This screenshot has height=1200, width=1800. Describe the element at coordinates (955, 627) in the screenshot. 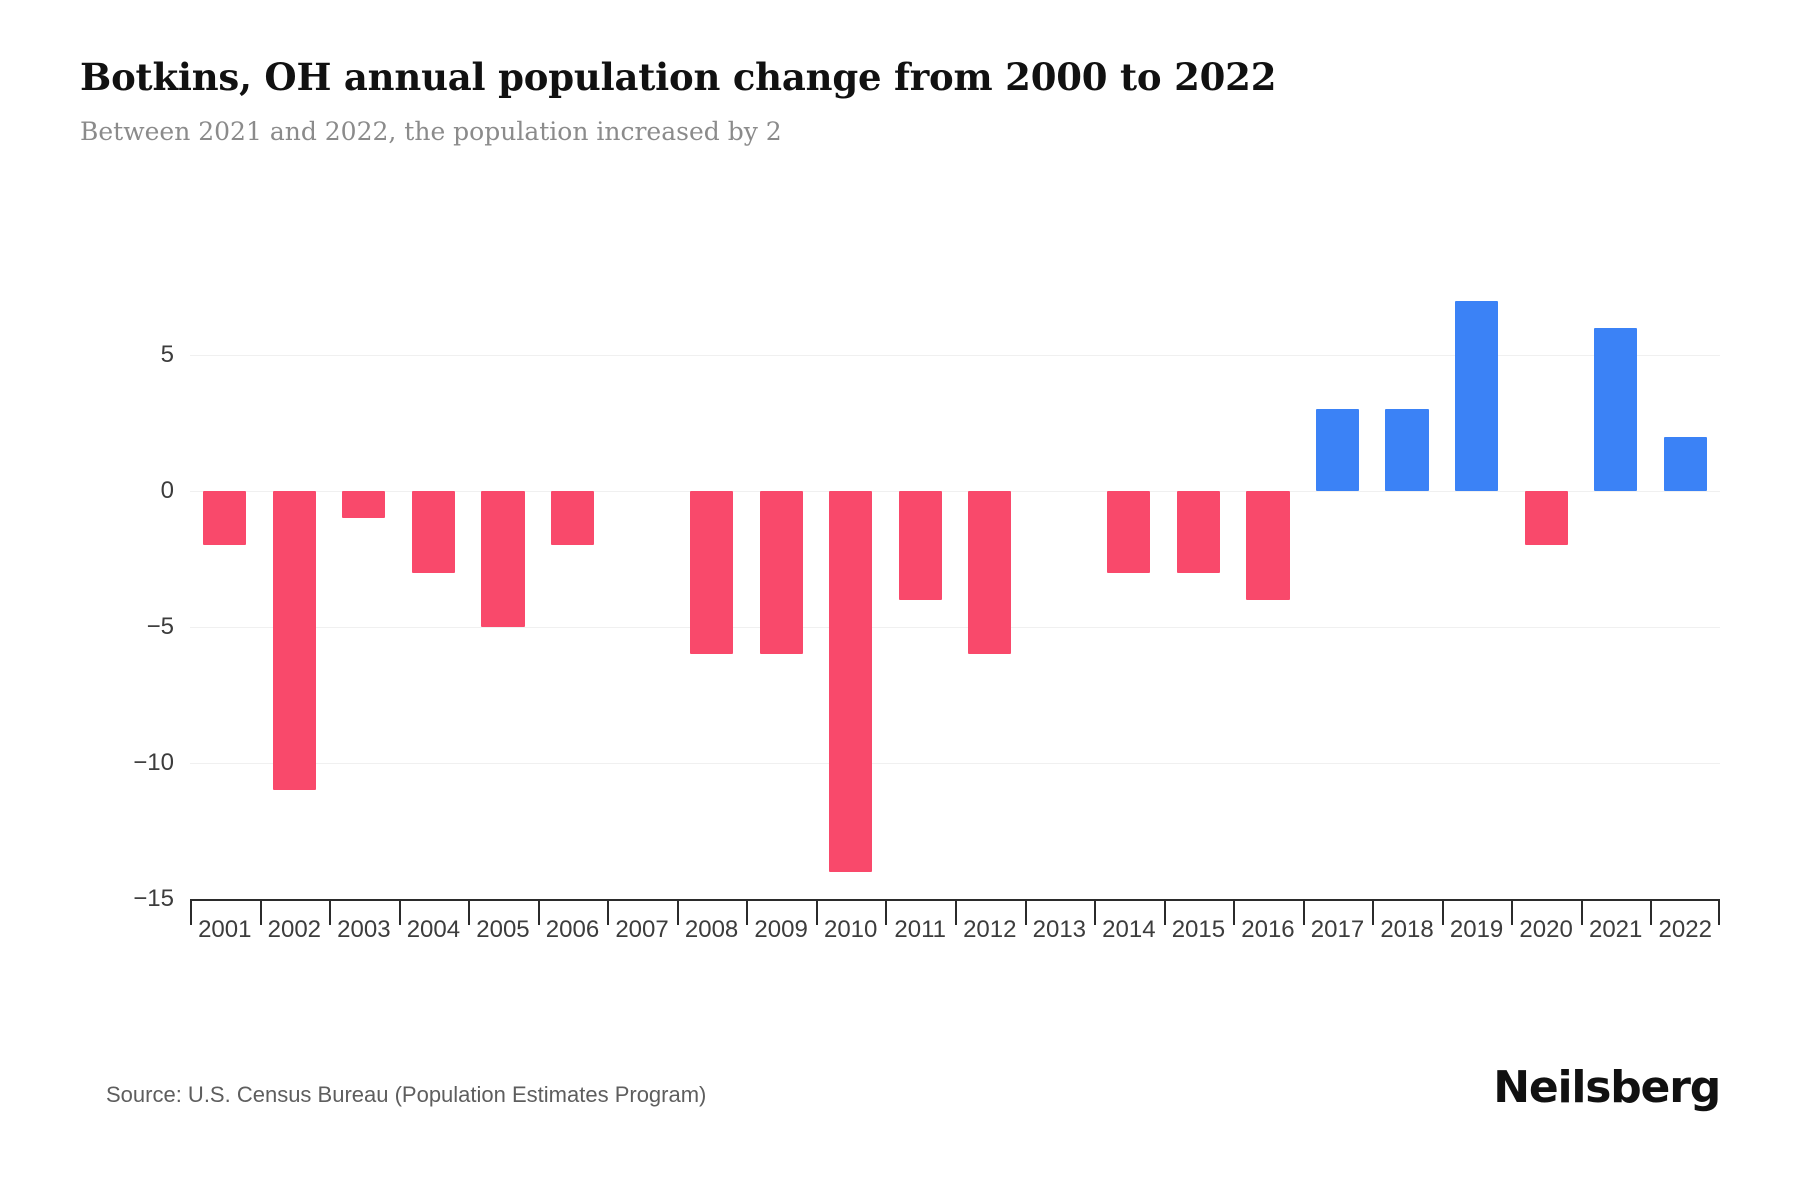

I see `gridline-neg5` at that location.